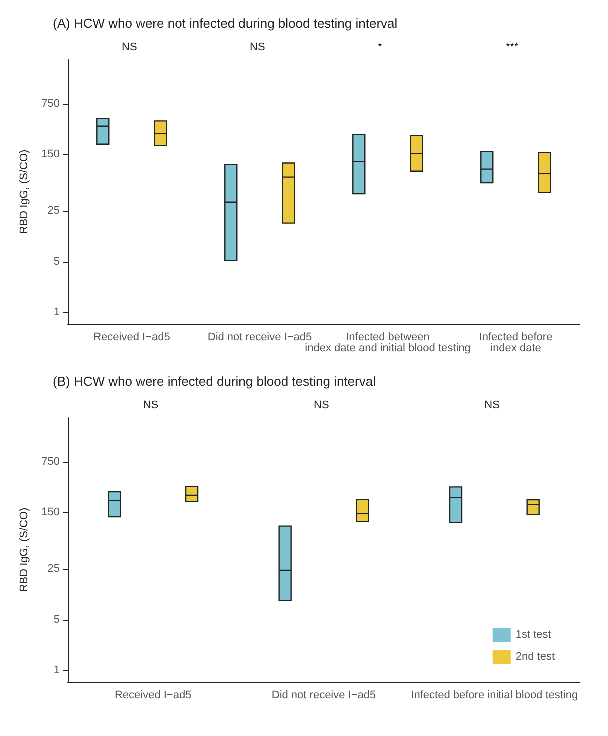 This screenshot has height=736, width=608. What do you see at coordinates (225, 23) in the screenshot?
I see `chart-title: (A) HCW who were not infected during blood testing interval` at bounding box center [225, 23].